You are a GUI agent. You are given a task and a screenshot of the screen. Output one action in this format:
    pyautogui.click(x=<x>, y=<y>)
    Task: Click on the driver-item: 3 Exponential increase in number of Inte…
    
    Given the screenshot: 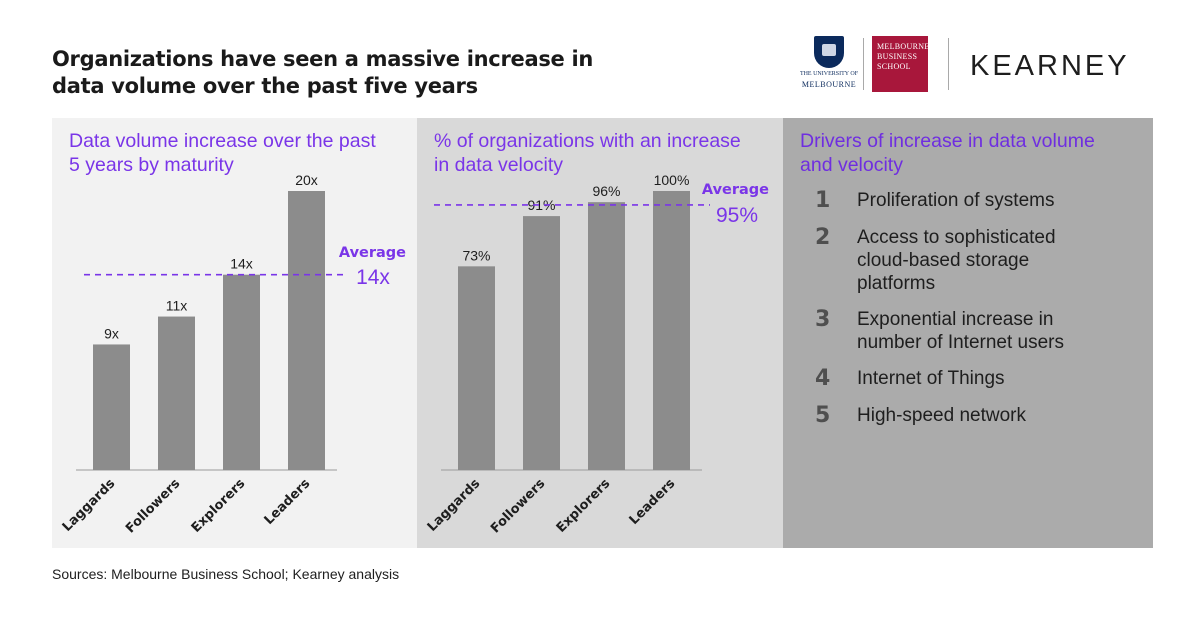 What is the action you would take?
    pyautogui.click(x=980, y=331)
    